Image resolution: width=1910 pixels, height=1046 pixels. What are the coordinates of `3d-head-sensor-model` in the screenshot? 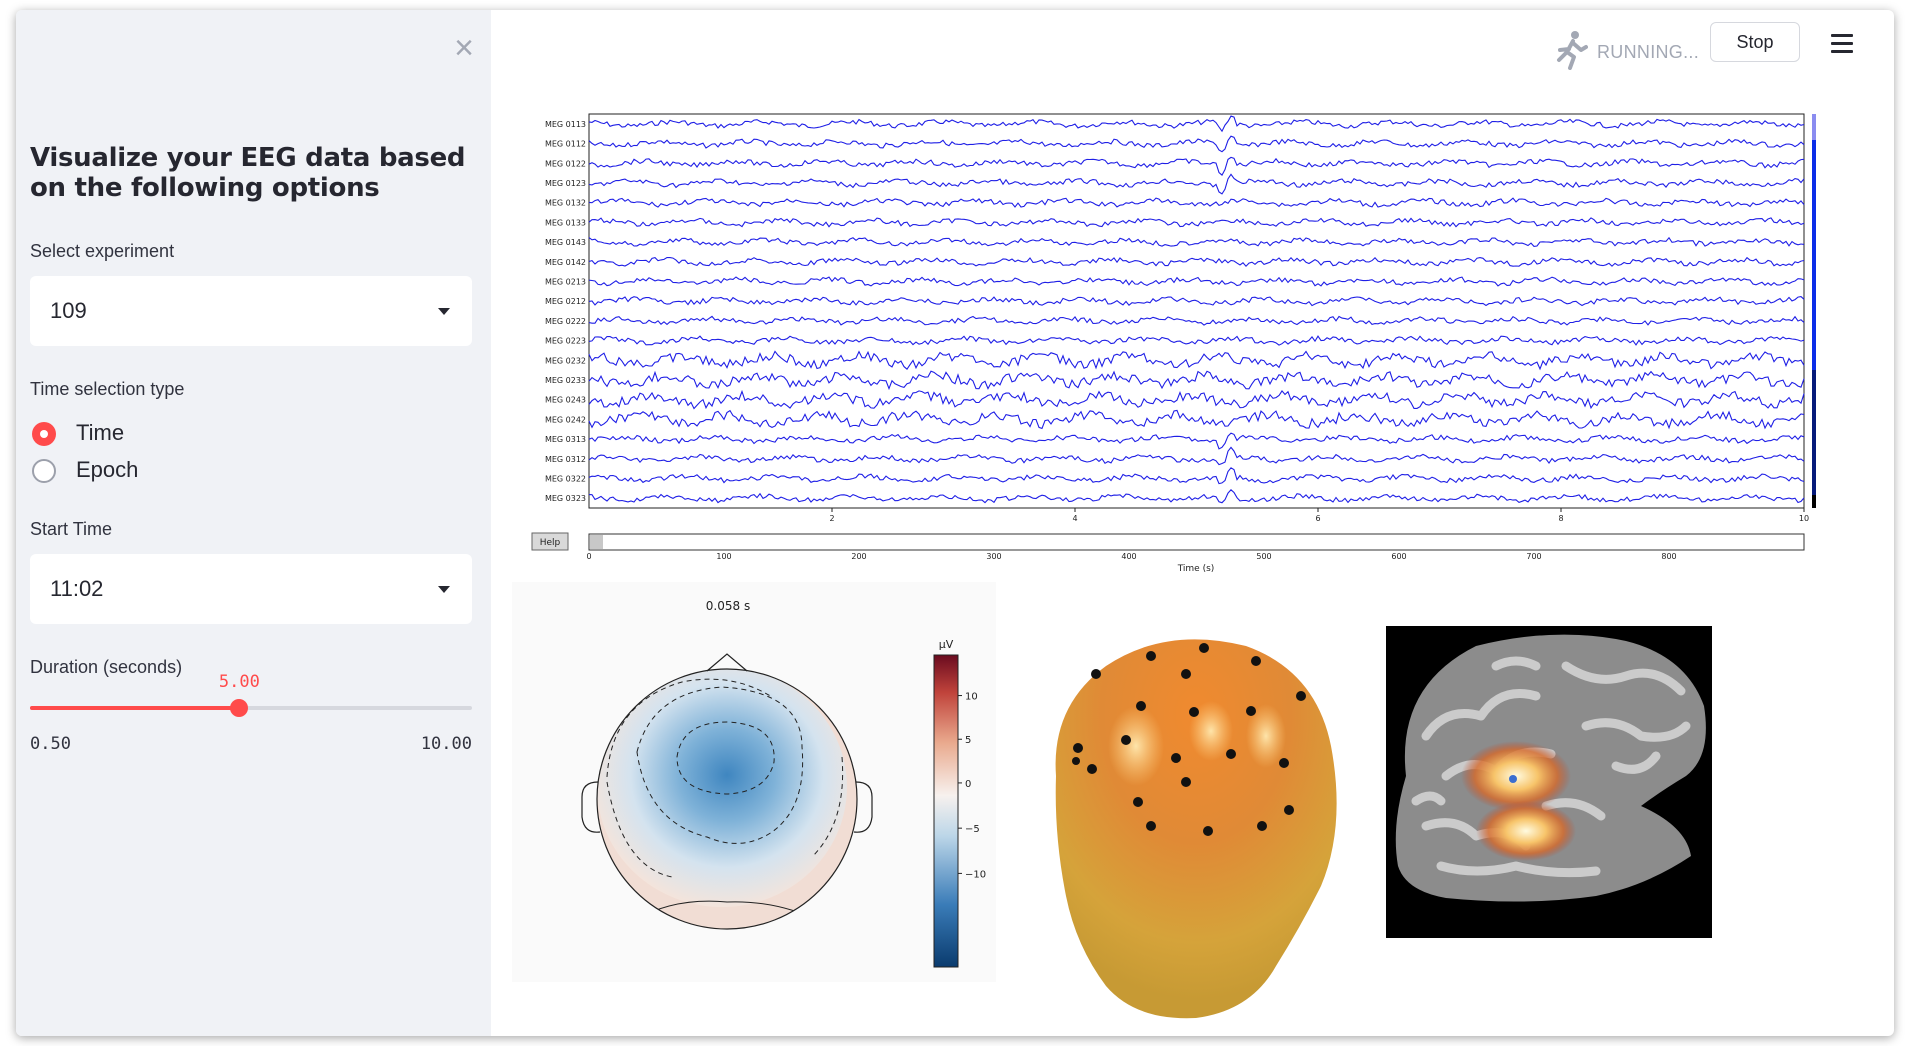 It's located at (1196, 829).